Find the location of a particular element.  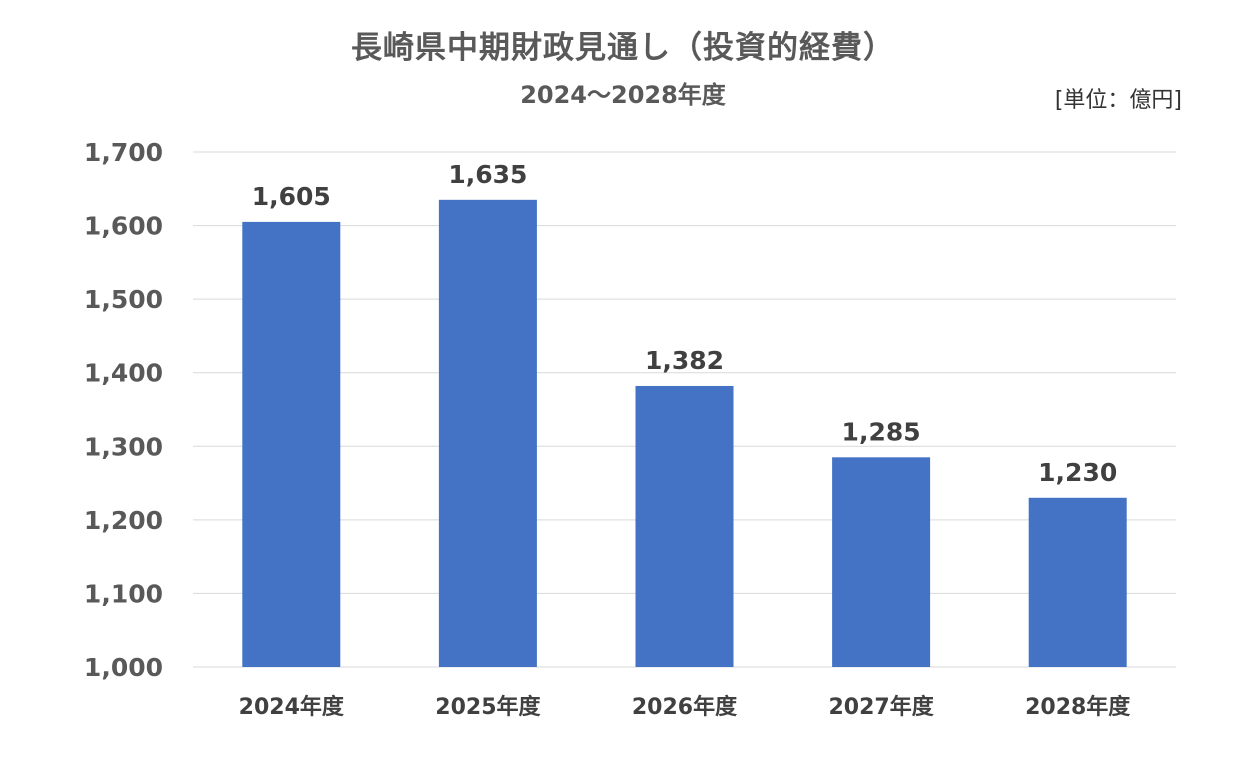

x-tick-label: 2026年度 is located at coordinates (685, 707).